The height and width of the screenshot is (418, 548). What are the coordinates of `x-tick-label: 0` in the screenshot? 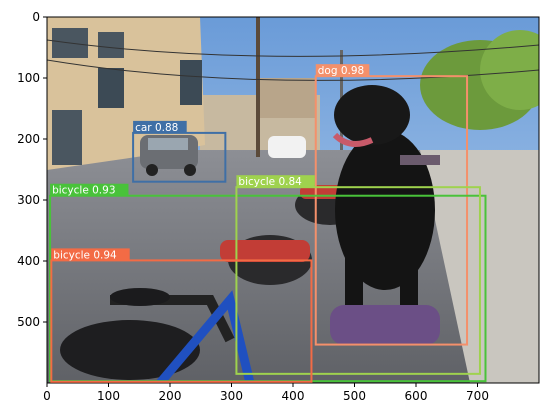 It's located at (47, 396).